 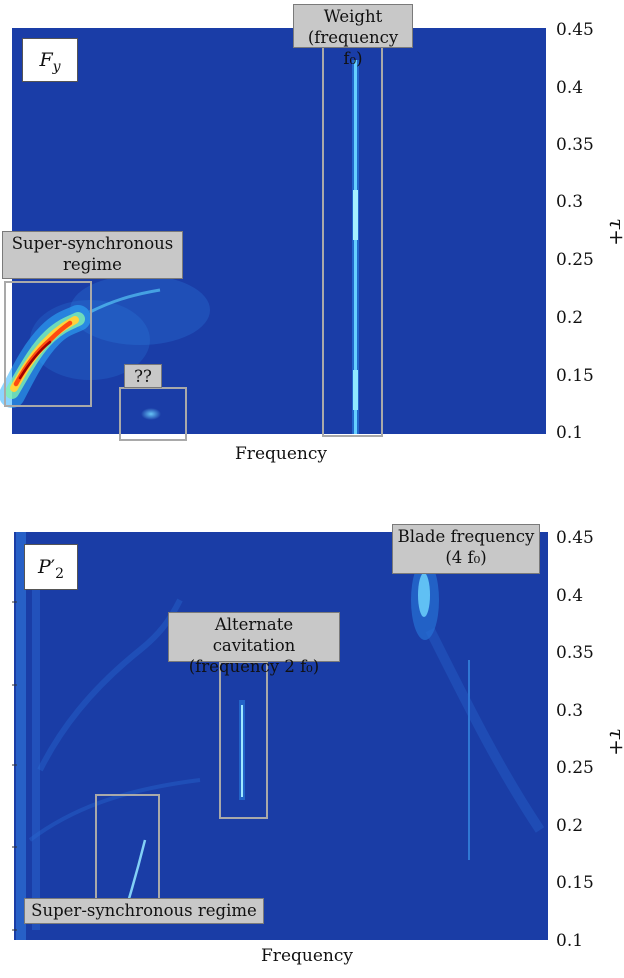 I want to click on super-synchronous-streak-bottom, so click(x=136, y=871).